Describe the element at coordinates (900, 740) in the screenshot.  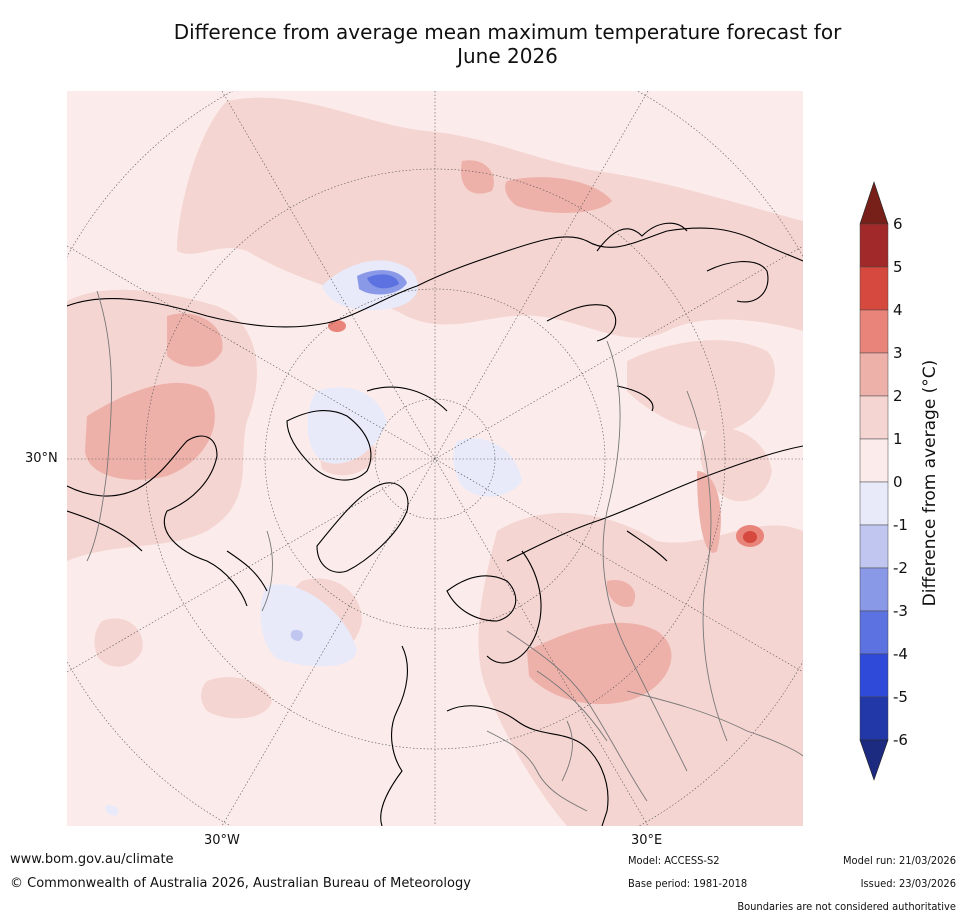
I see `colorbar-tick-label: -6` at that location.